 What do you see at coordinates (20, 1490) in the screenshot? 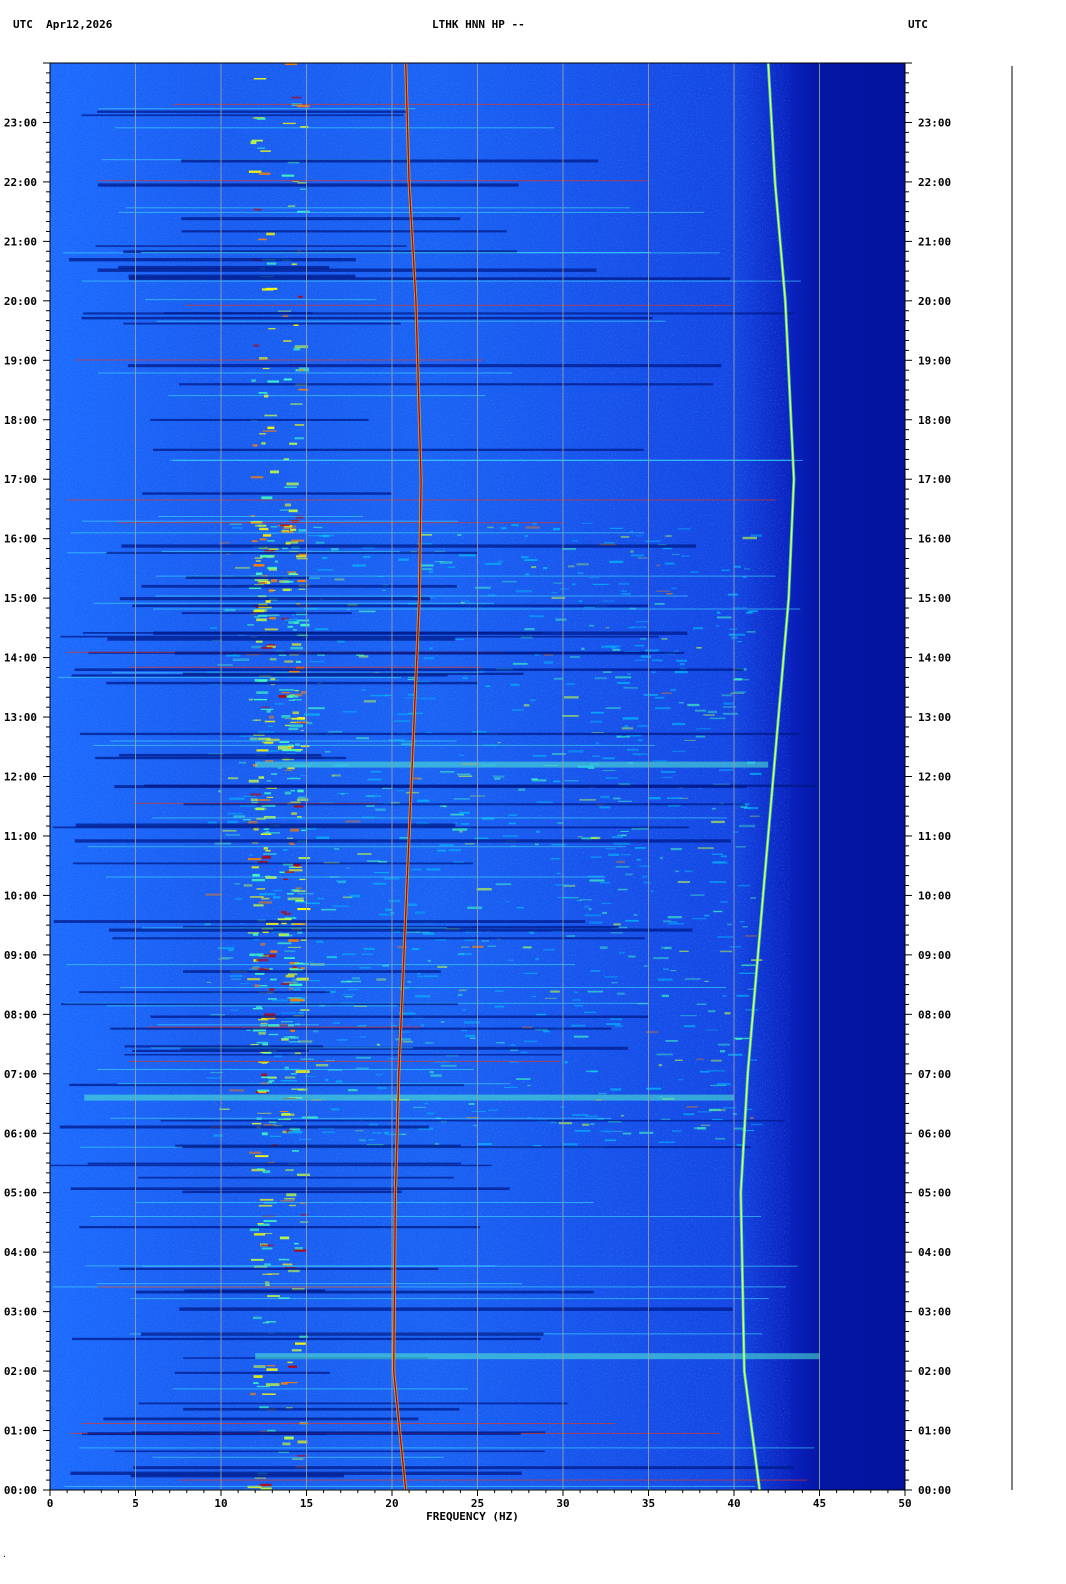
I see `y-tick-label-left: 00:00` at bounding box center [20, 1490].